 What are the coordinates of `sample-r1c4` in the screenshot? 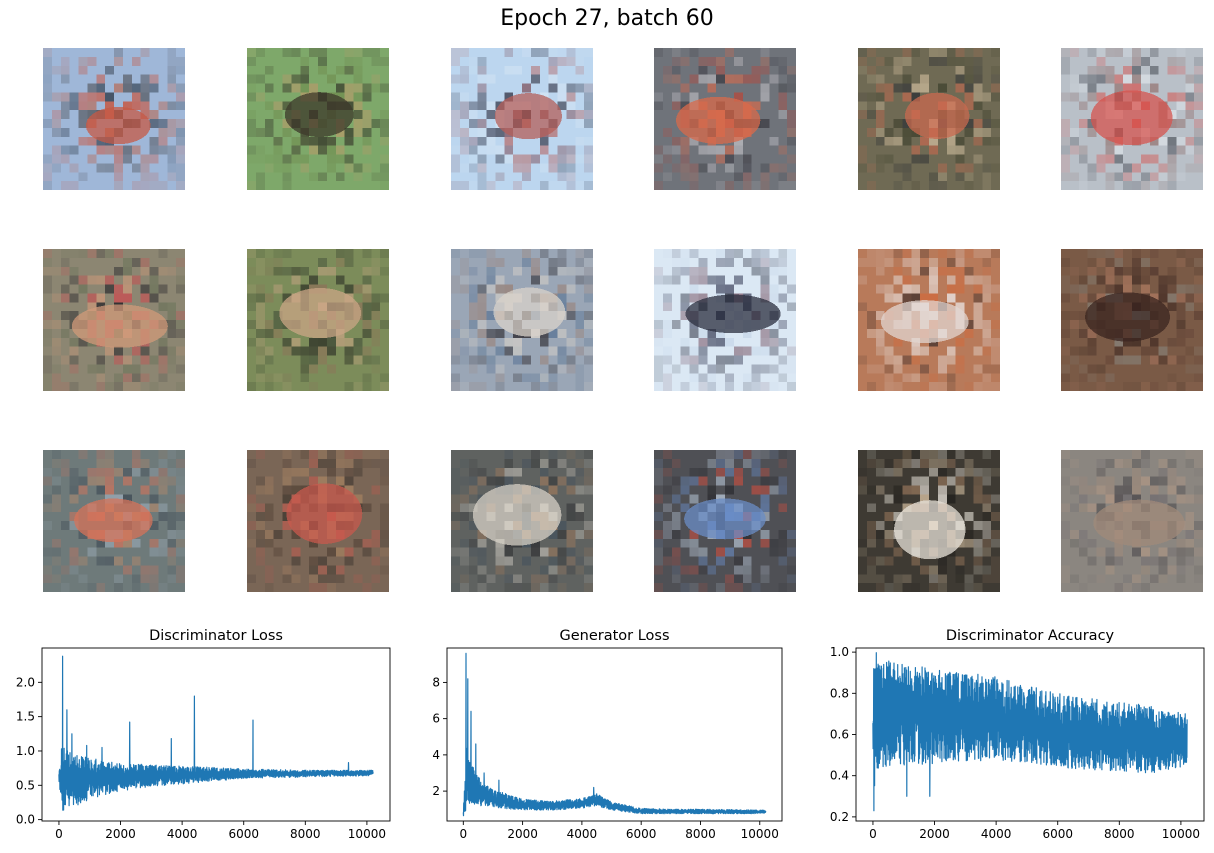 It's located at (725, 119).